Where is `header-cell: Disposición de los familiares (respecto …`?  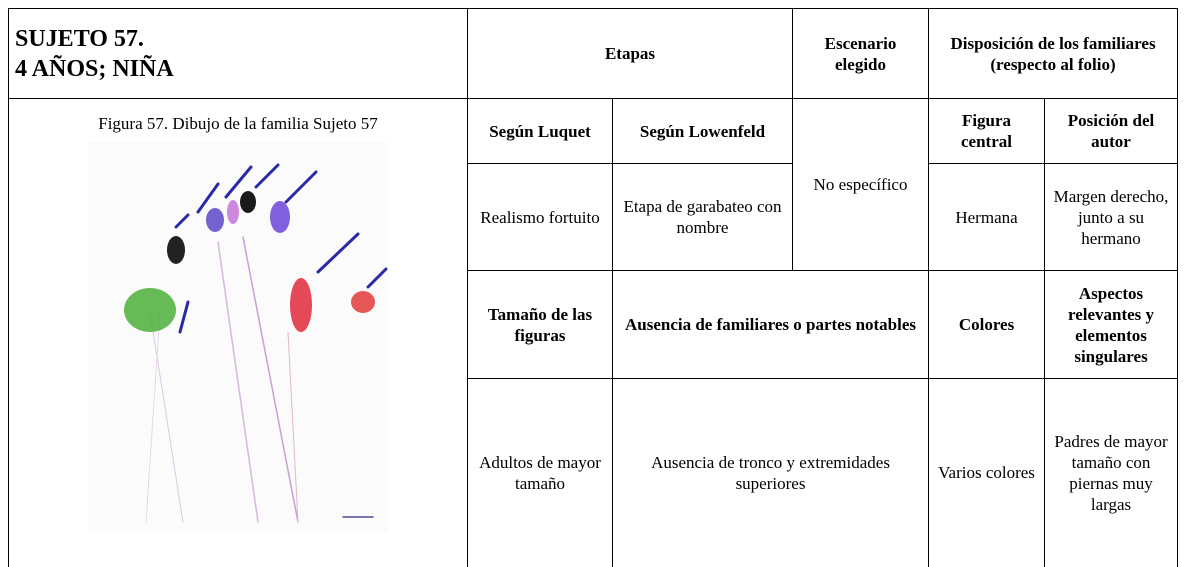
header-cell: Disposición de los familiares (respecto … is located at coordinates (1053, 53).